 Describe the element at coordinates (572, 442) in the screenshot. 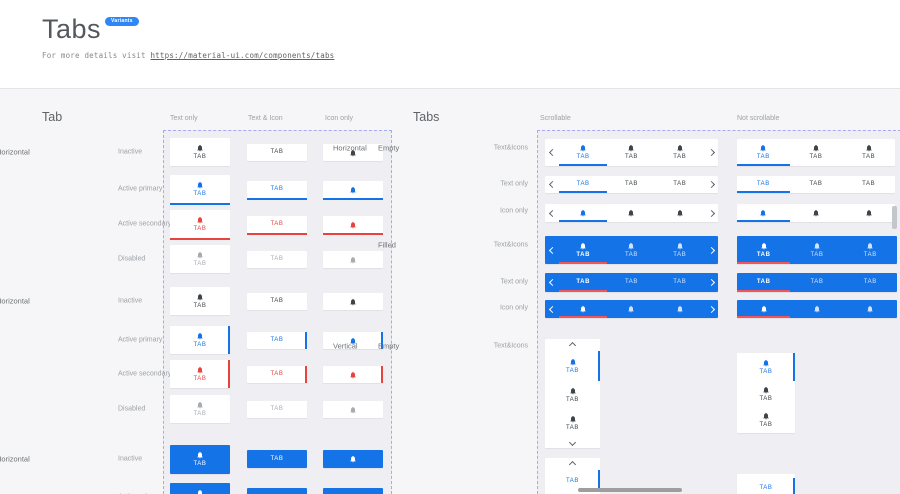

I see `scroll-down-button` at that location.